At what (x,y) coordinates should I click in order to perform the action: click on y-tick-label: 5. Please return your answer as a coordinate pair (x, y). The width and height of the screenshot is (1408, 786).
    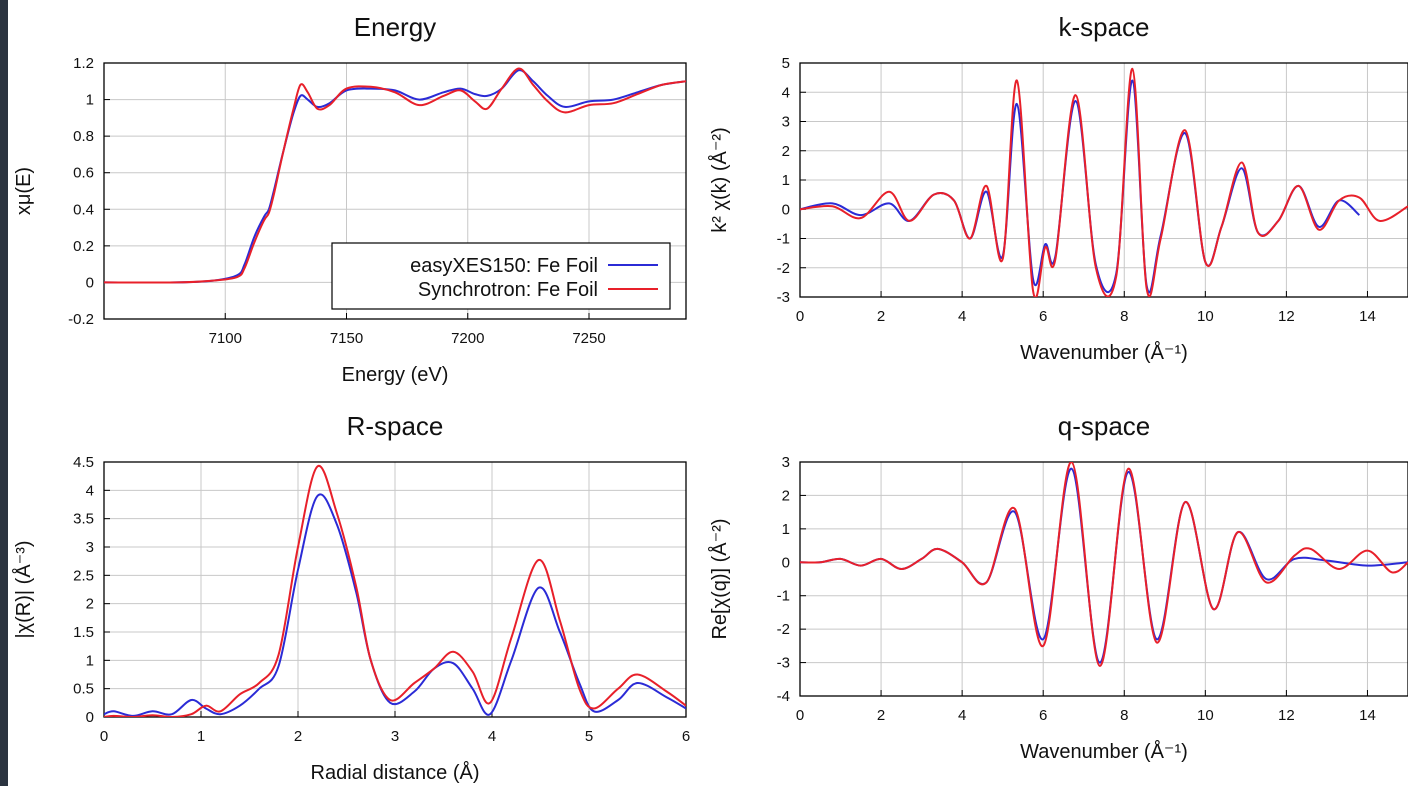
    Looking at the image, I should click on (786, 63).